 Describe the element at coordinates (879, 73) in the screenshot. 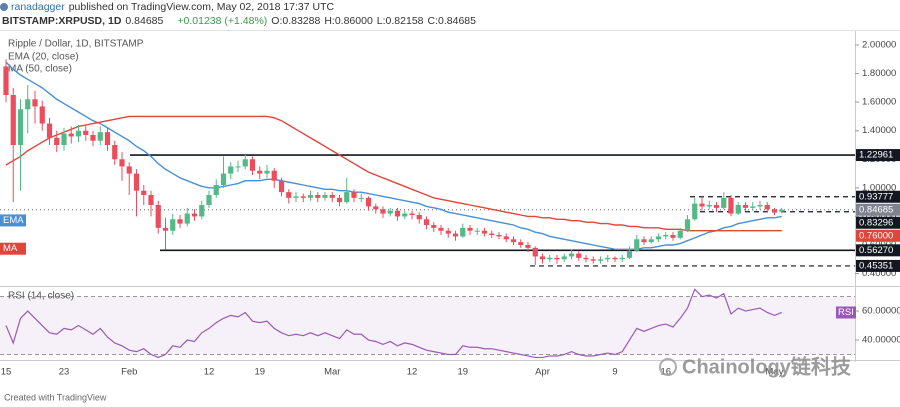

I see `y-tick-label: 1.80000` at that location.